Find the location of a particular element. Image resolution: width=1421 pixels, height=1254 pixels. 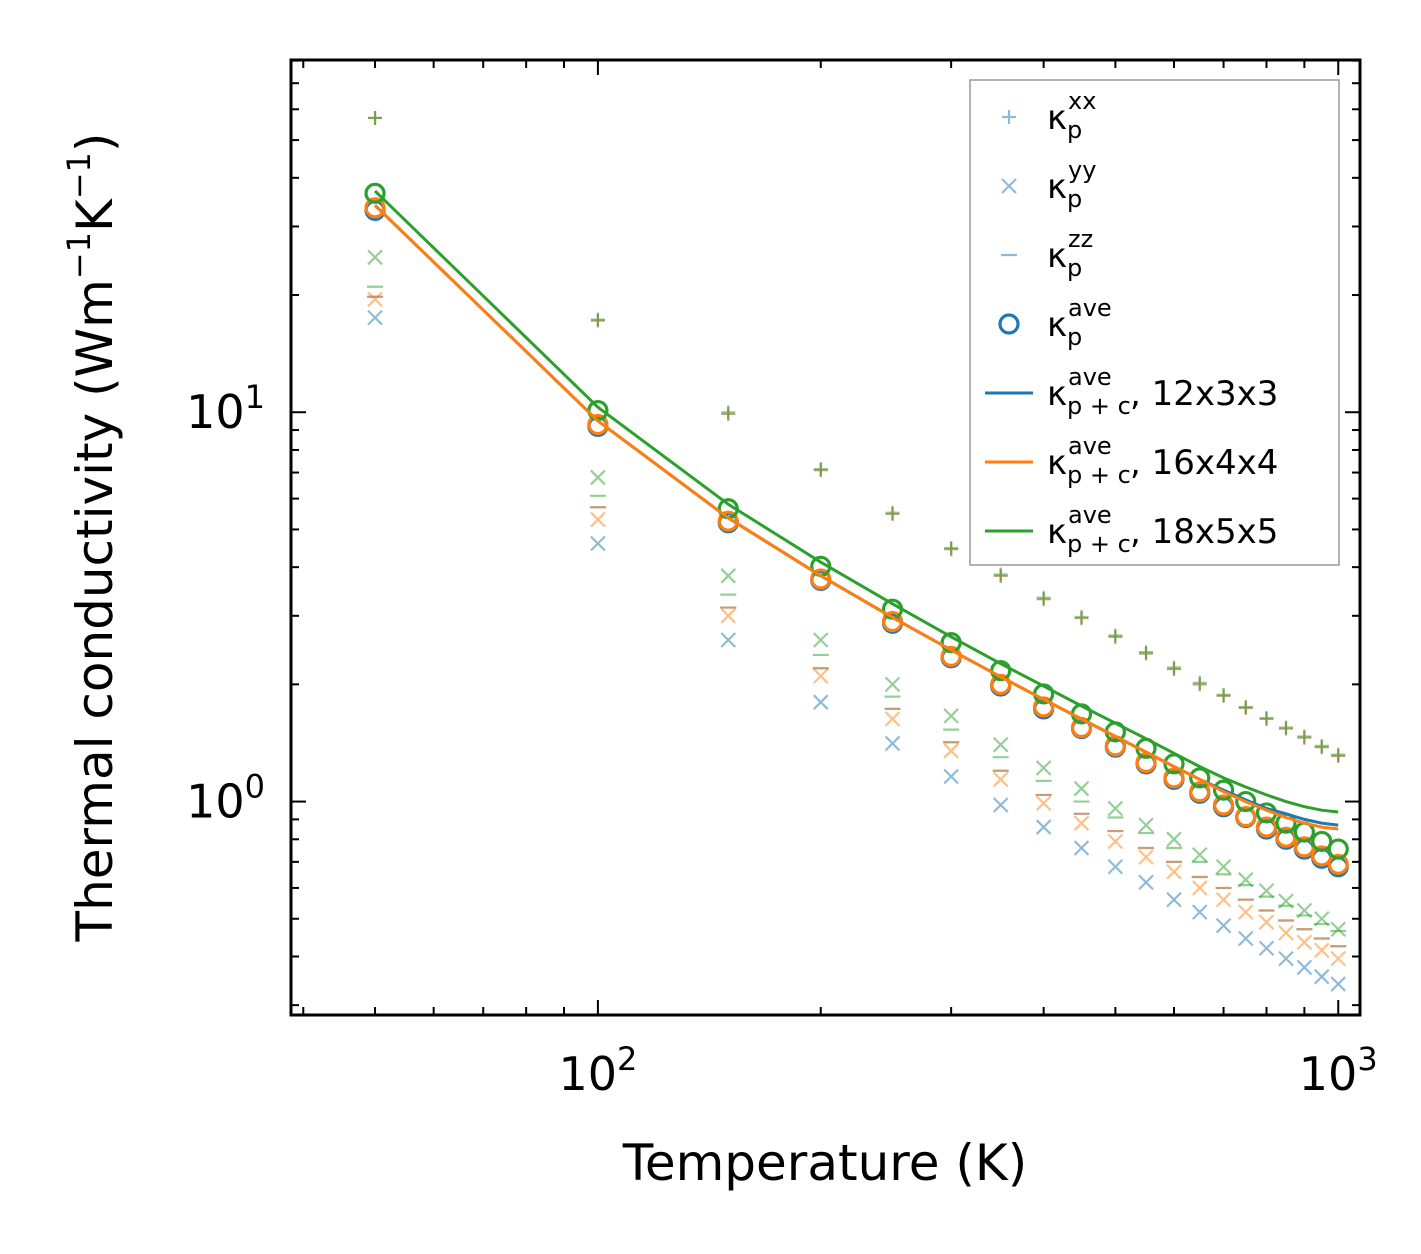

kp_yy-green-point-1000K is located at coordinates (1338, 929).